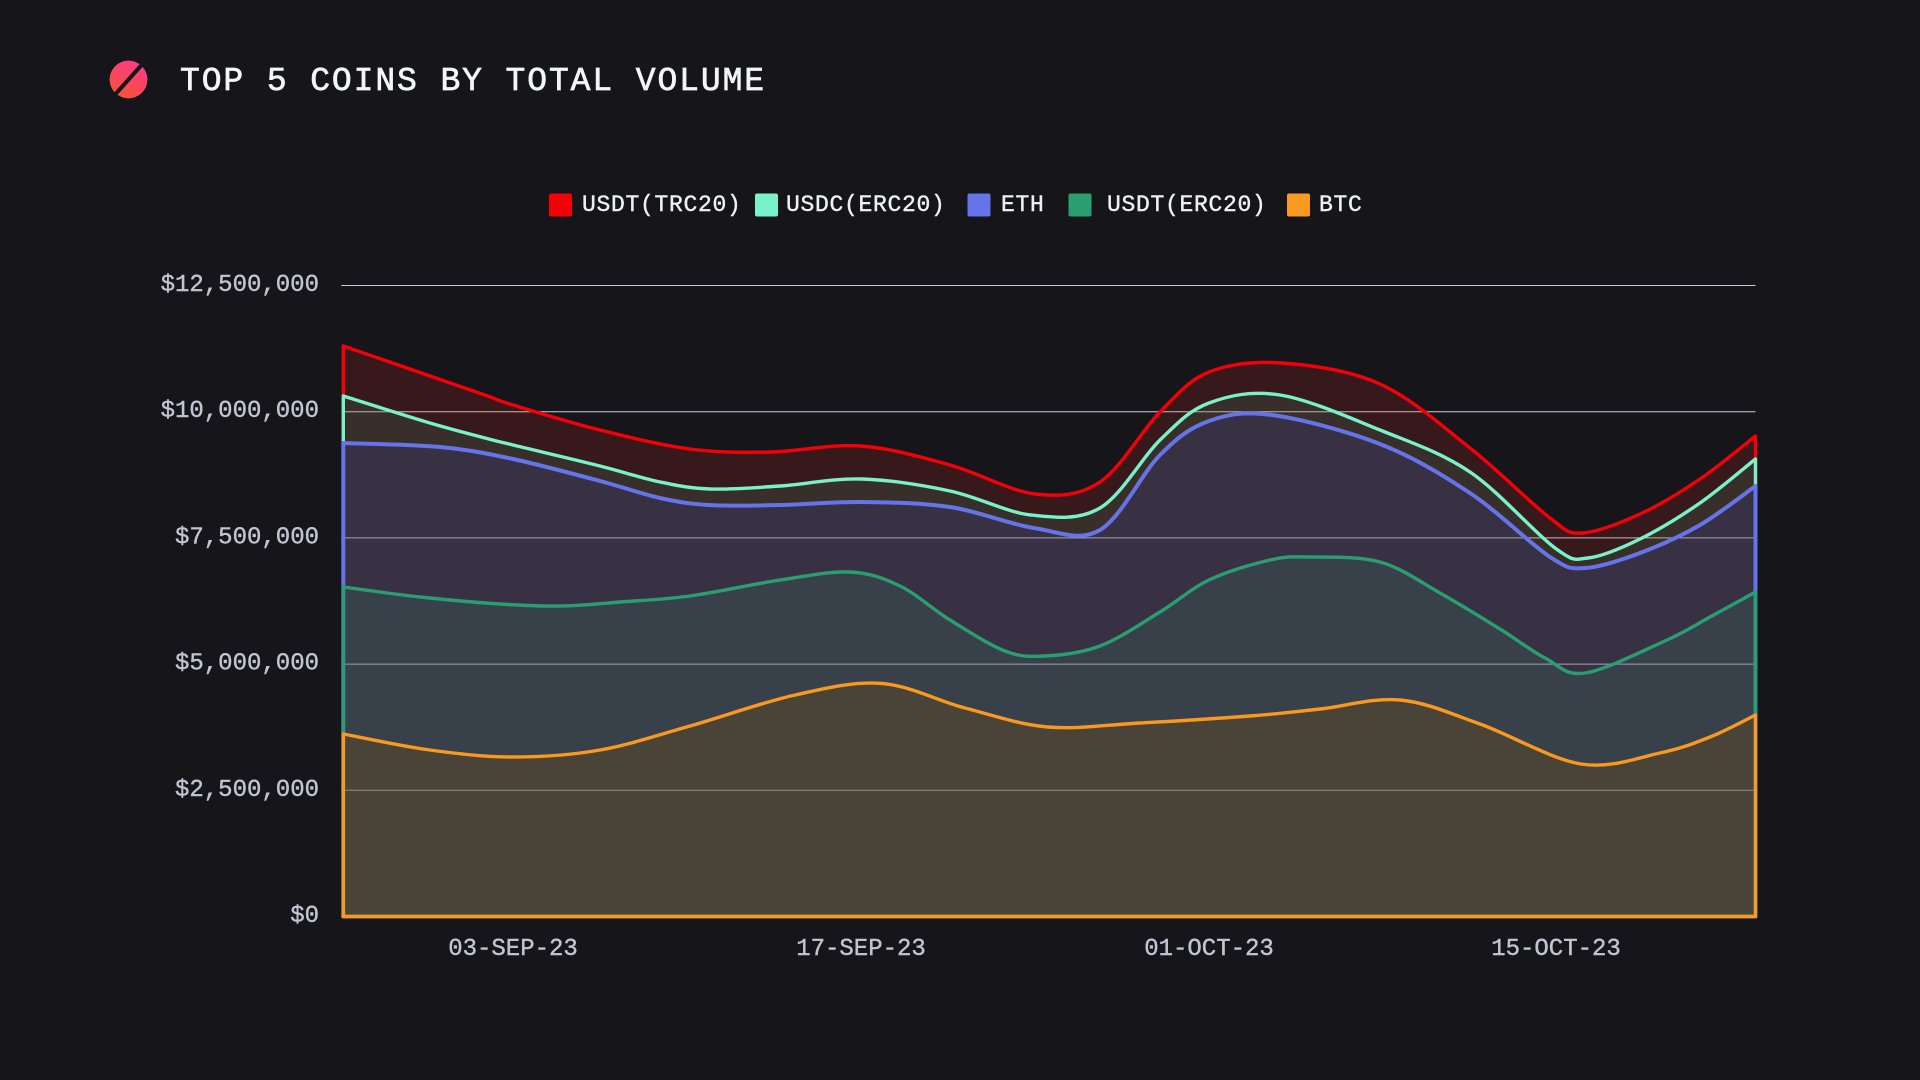 The width and height of the screenshot is (1920, 1080). Describe the element at coordinates (1023, 205) in the screenshot. I see `svg-text: ETH` at that location.